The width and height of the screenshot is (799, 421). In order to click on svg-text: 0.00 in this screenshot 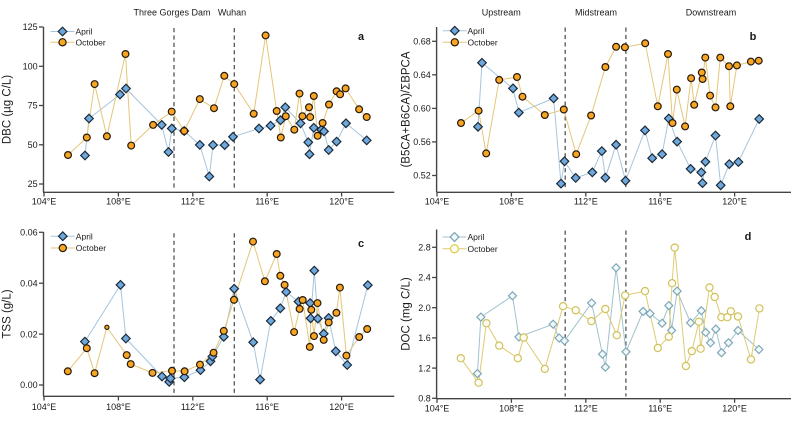, I will do `click(29, 385)`.